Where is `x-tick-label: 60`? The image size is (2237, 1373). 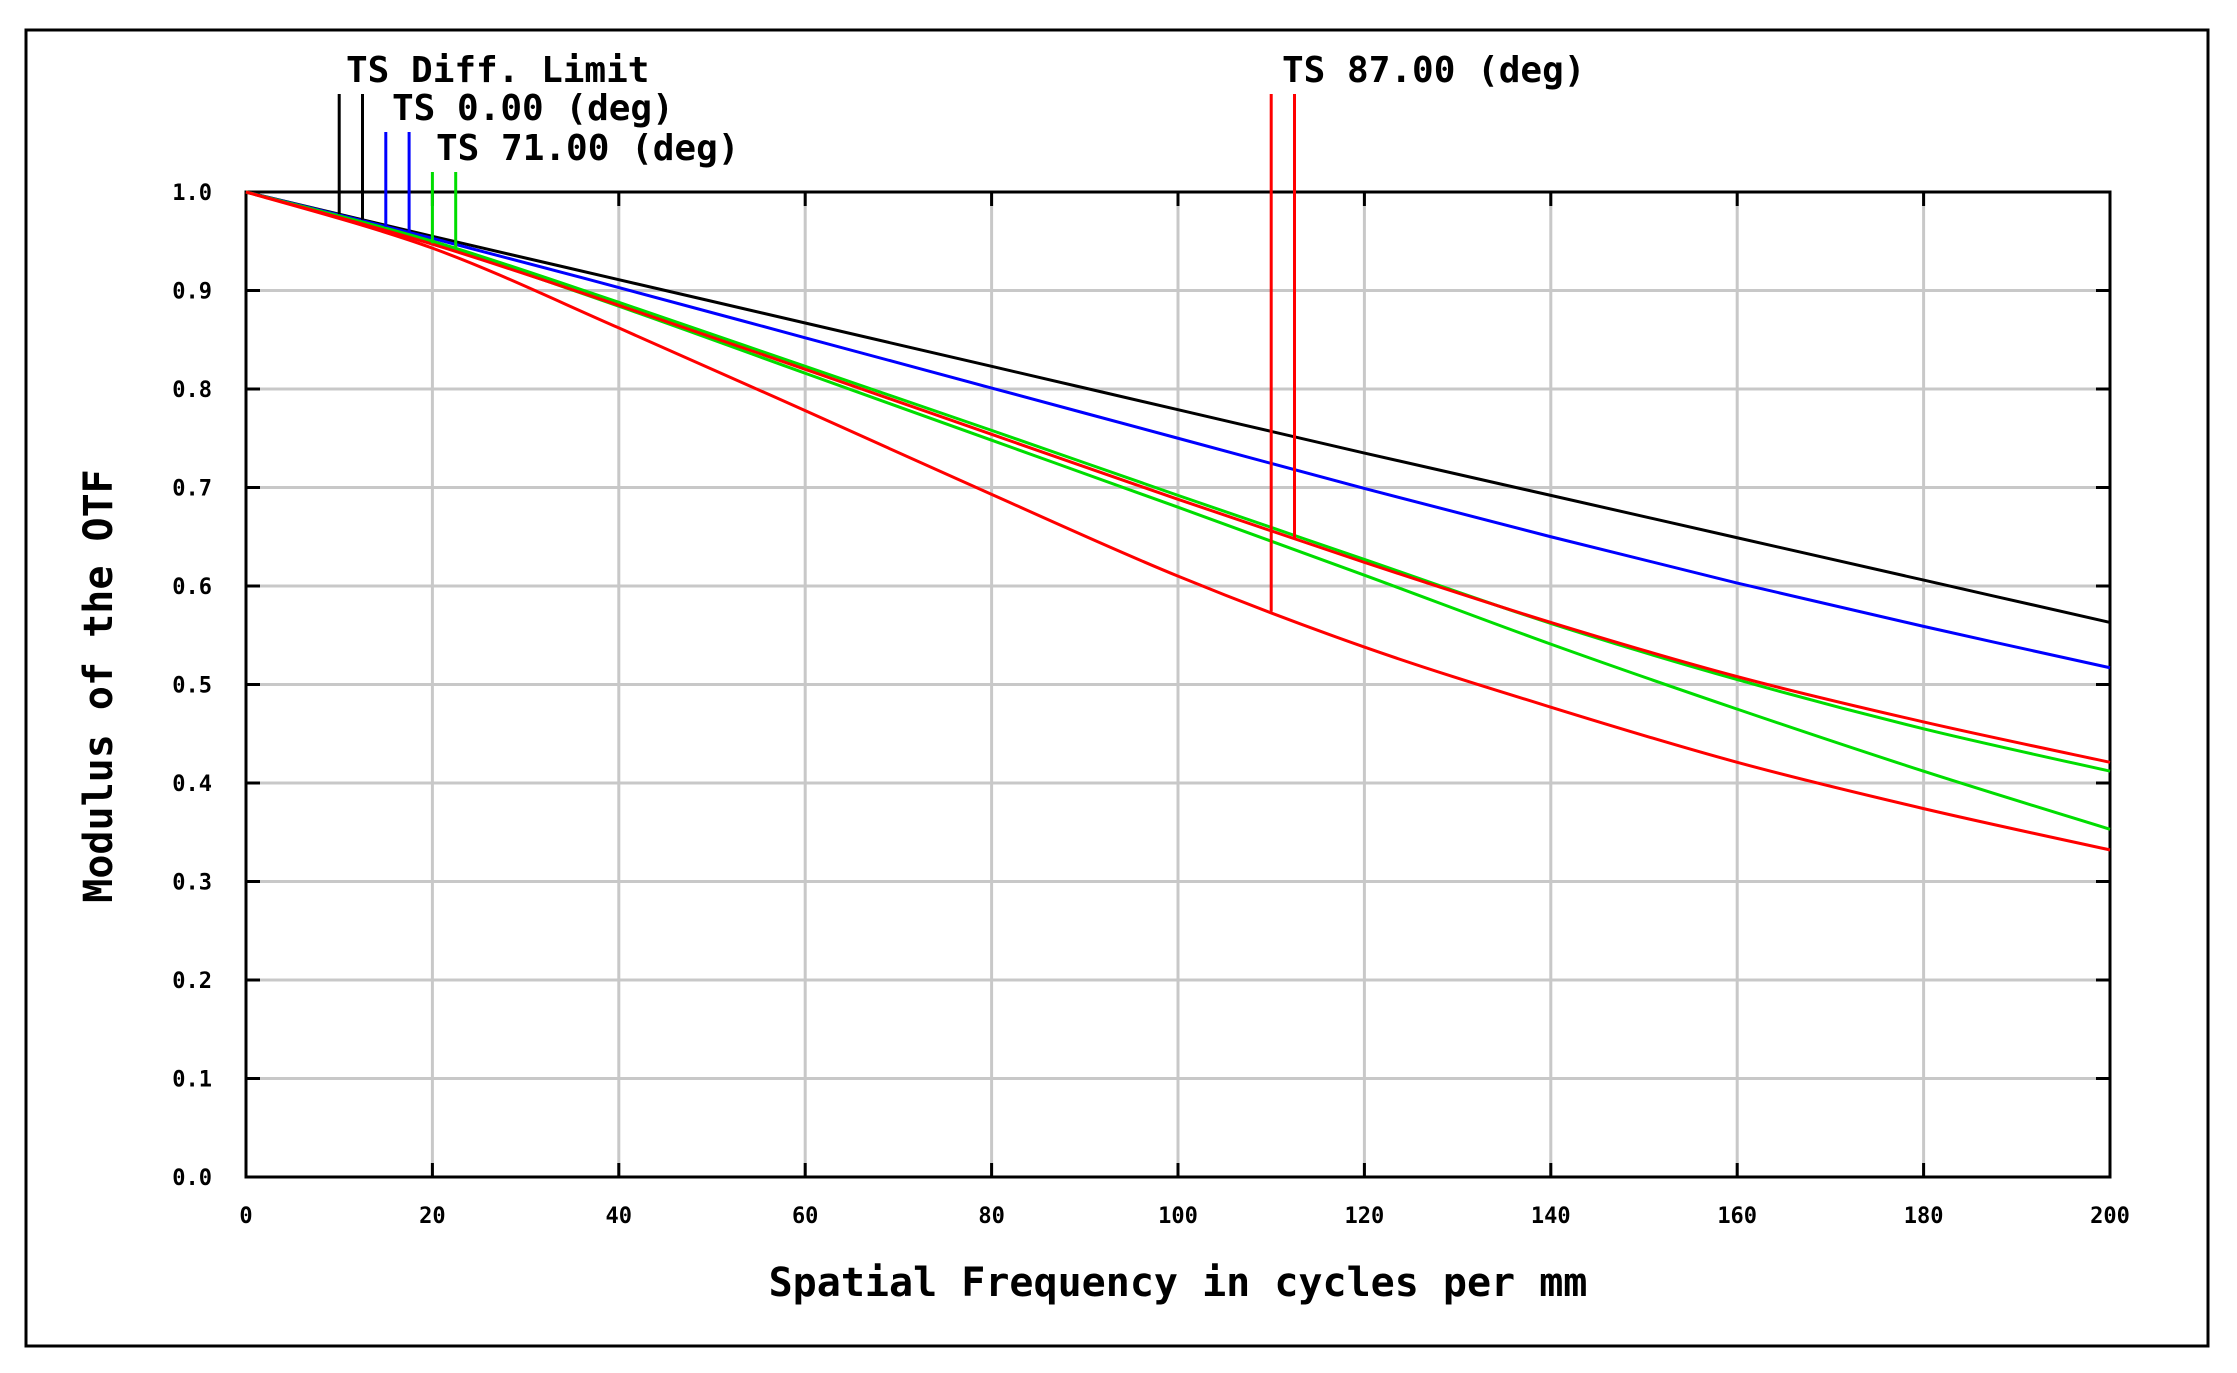
x-tick-label: 60 is located at coordinates (805, 1216).